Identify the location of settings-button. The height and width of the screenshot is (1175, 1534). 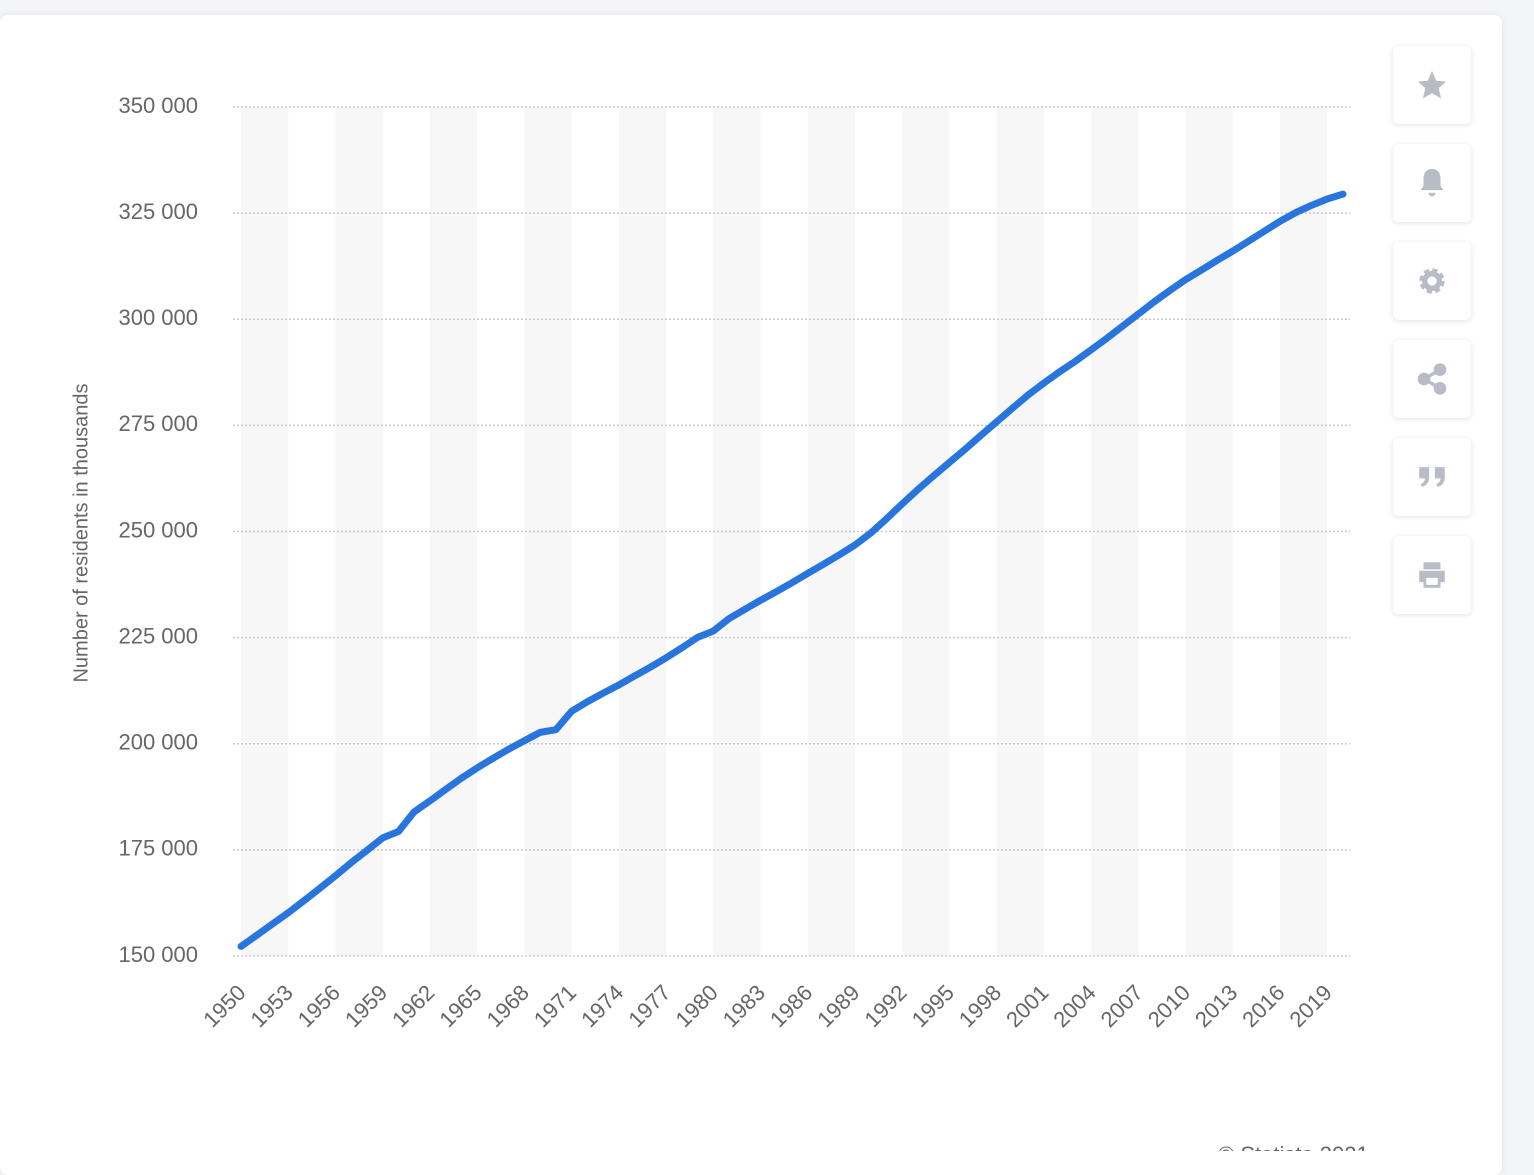
(1432, 281).